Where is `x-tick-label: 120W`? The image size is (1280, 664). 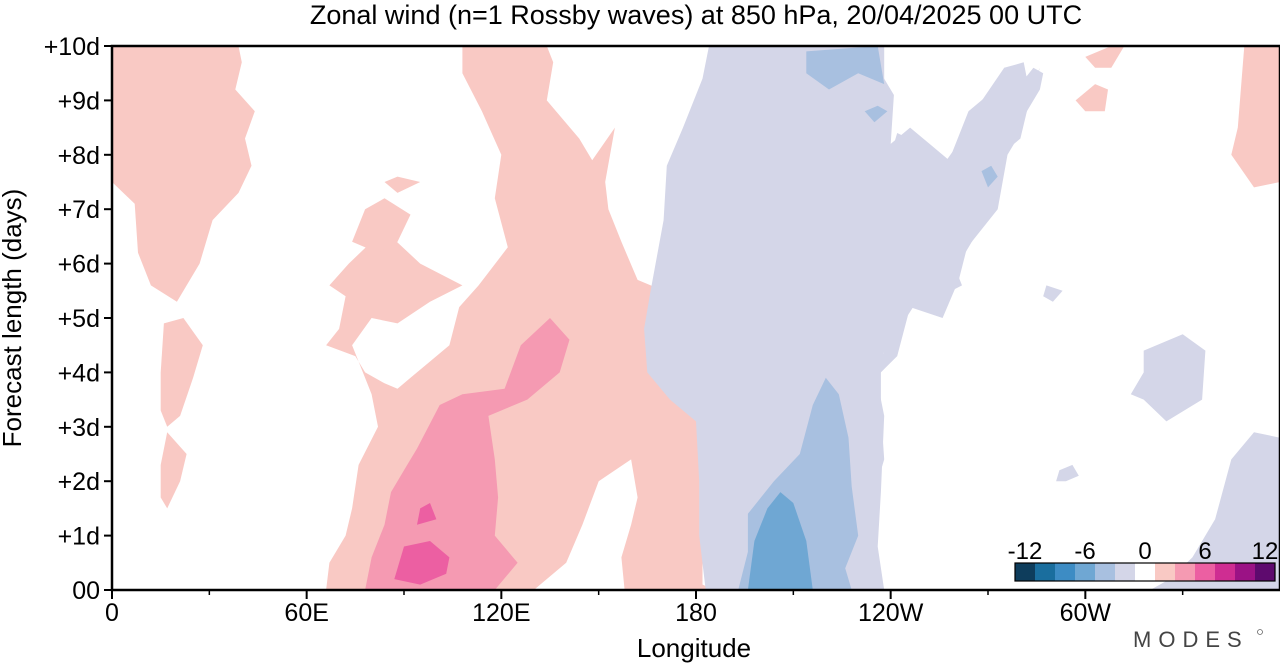
x-tick-label: 120W is located at coordinates (891, 613).